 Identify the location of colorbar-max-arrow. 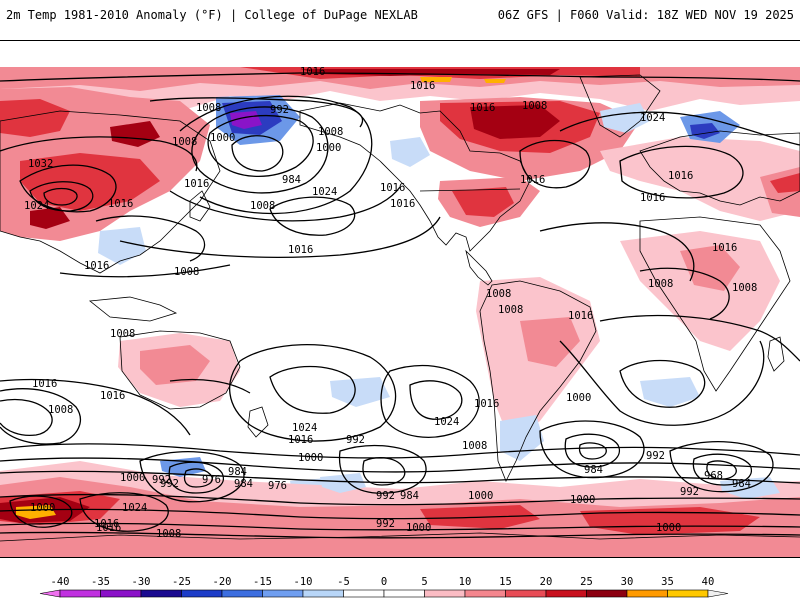
(718, 593).